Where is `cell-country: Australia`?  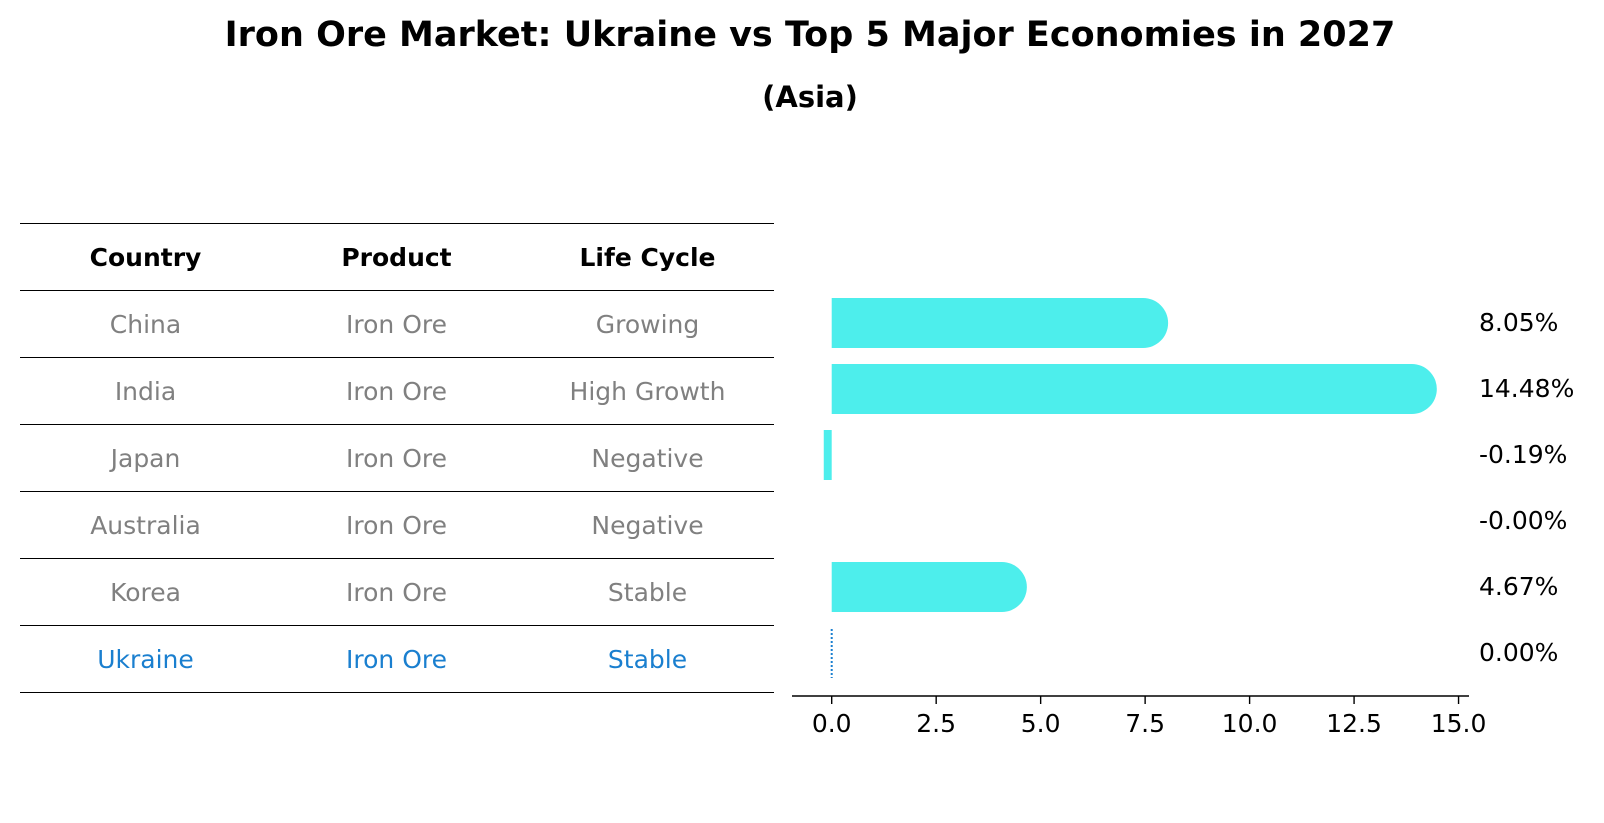
cell-country: Australia is located at coordinates (145, 525).